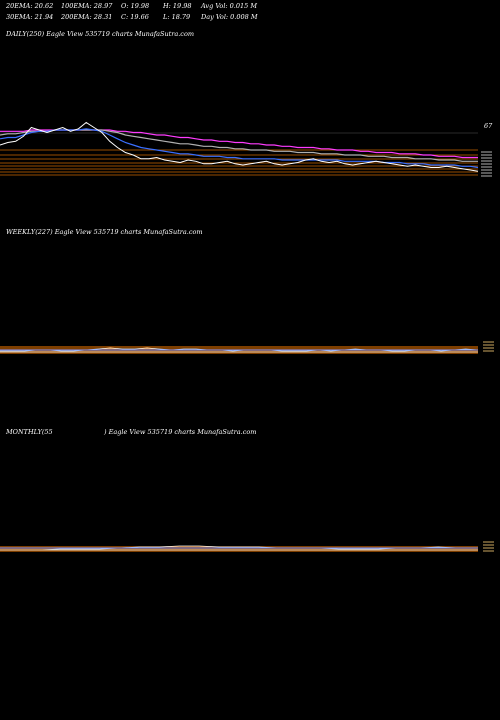 This screenshot has width=500, height=720. What do you see at coordinates (177, 6) in the screenshot?
I see `stat-high: H: 19.98` at bounding box center [177, 6].